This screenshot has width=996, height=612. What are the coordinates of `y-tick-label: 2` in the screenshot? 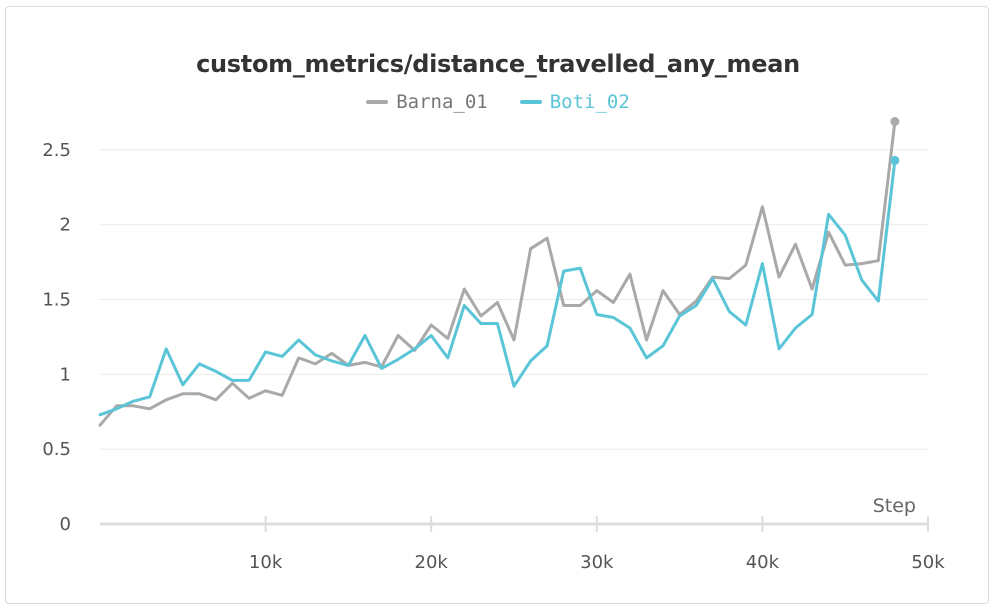 It's located at (65, 225).